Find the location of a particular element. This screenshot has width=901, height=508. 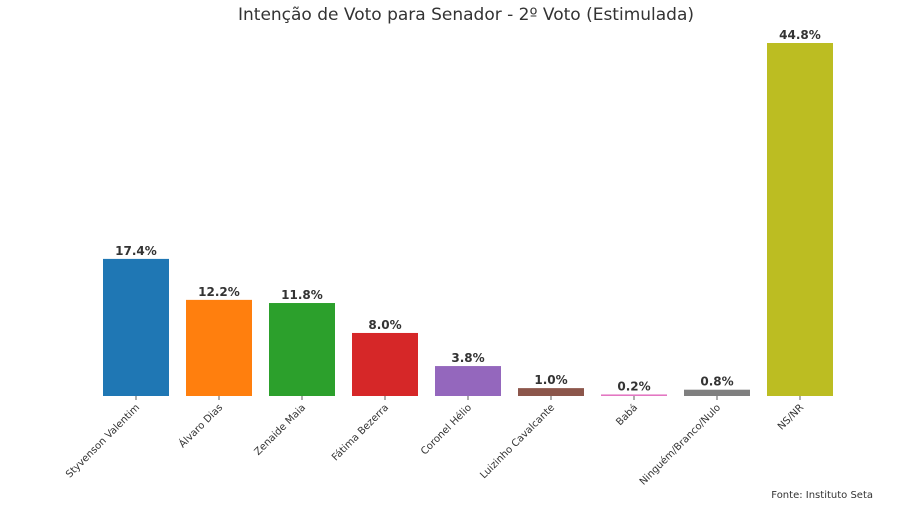

bar-fatima-bezerra is located at coordinates (385, 364).